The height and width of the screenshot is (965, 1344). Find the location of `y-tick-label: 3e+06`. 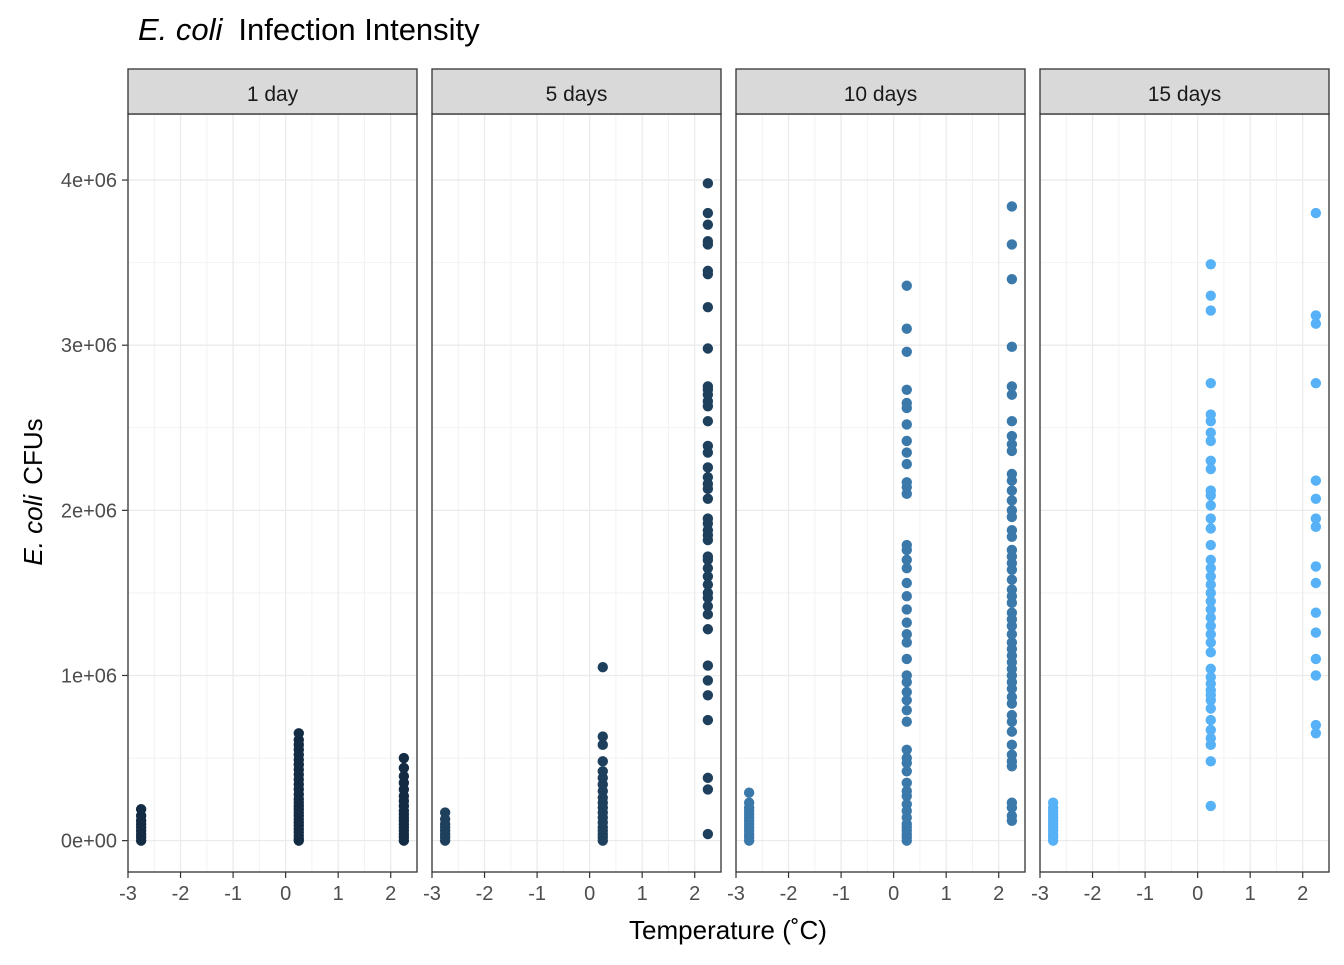

y-tick-label: 3e+06 is located at coordinates (89, 346).